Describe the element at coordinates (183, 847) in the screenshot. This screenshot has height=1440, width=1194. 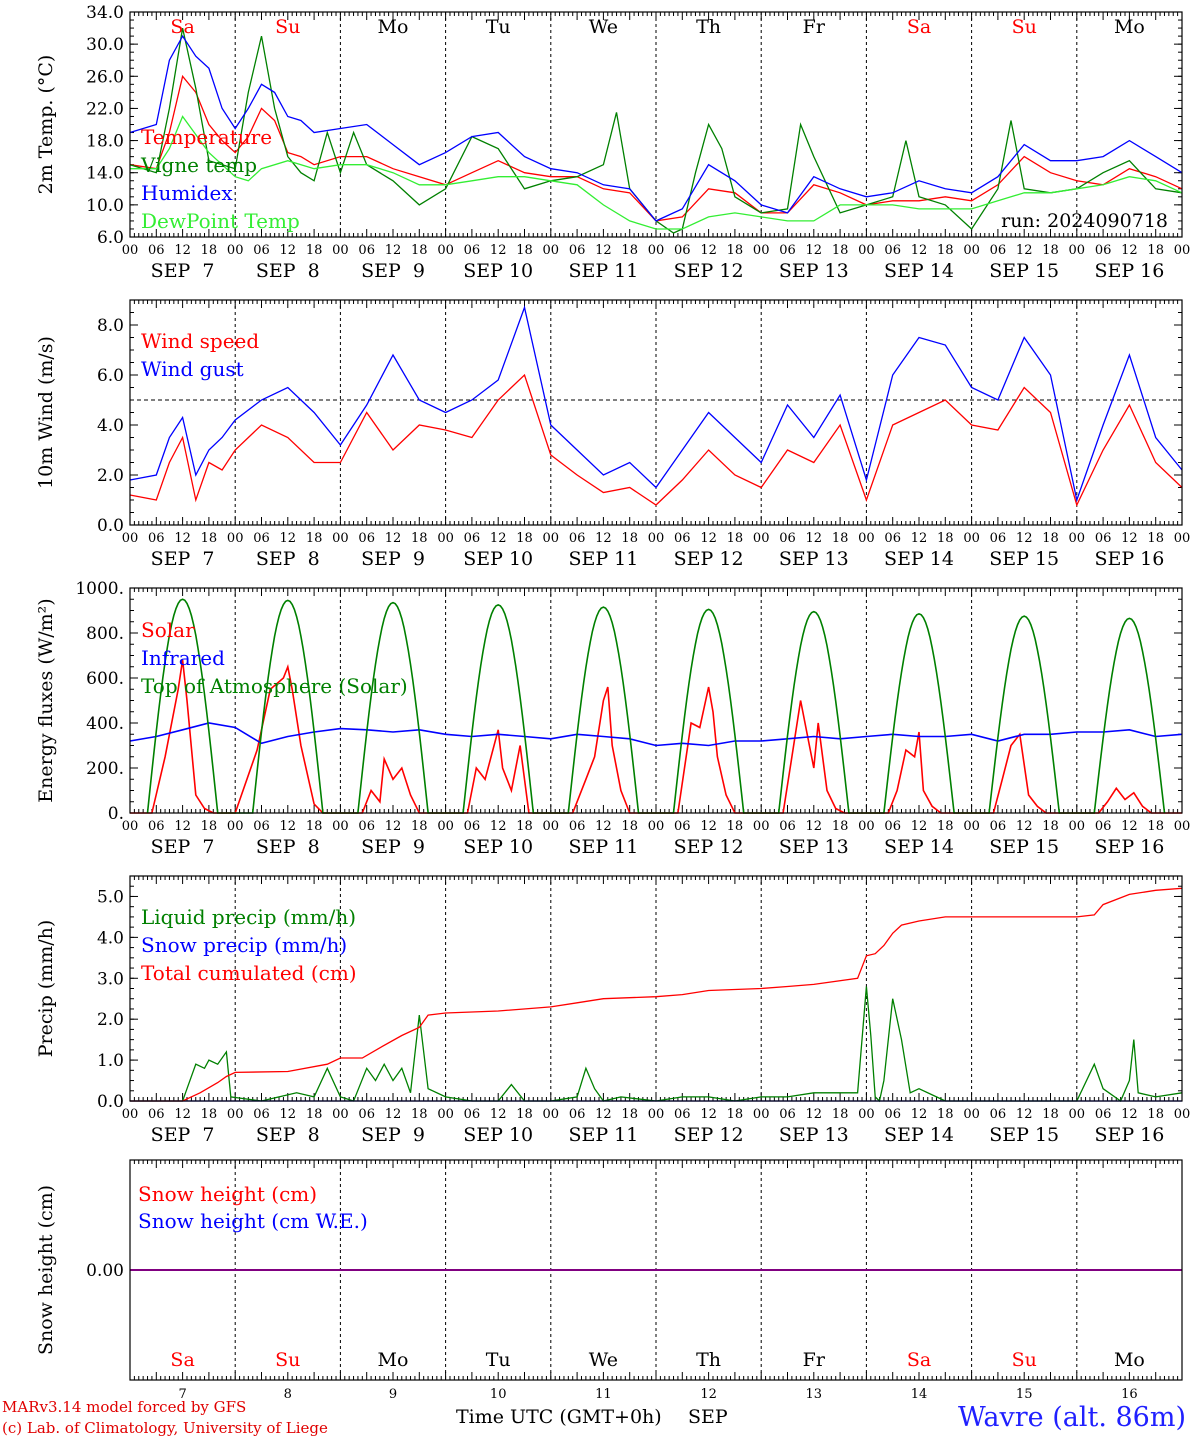
I see `date-label: SEP 7` at that location.